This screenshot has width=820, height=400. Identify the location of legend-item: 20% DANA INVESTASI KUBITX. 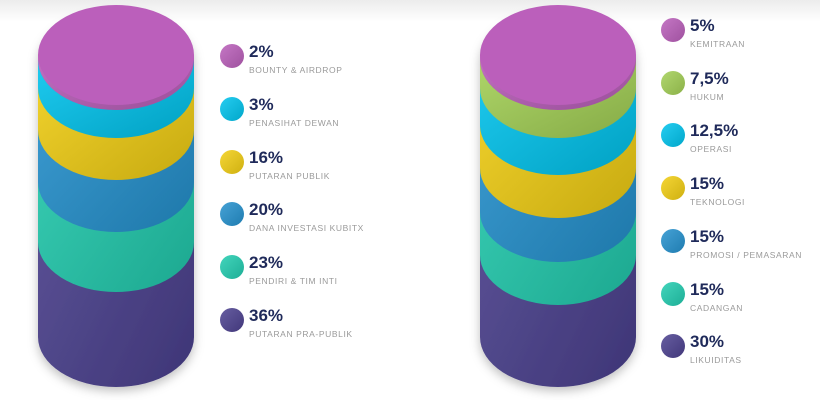
(320, 223).